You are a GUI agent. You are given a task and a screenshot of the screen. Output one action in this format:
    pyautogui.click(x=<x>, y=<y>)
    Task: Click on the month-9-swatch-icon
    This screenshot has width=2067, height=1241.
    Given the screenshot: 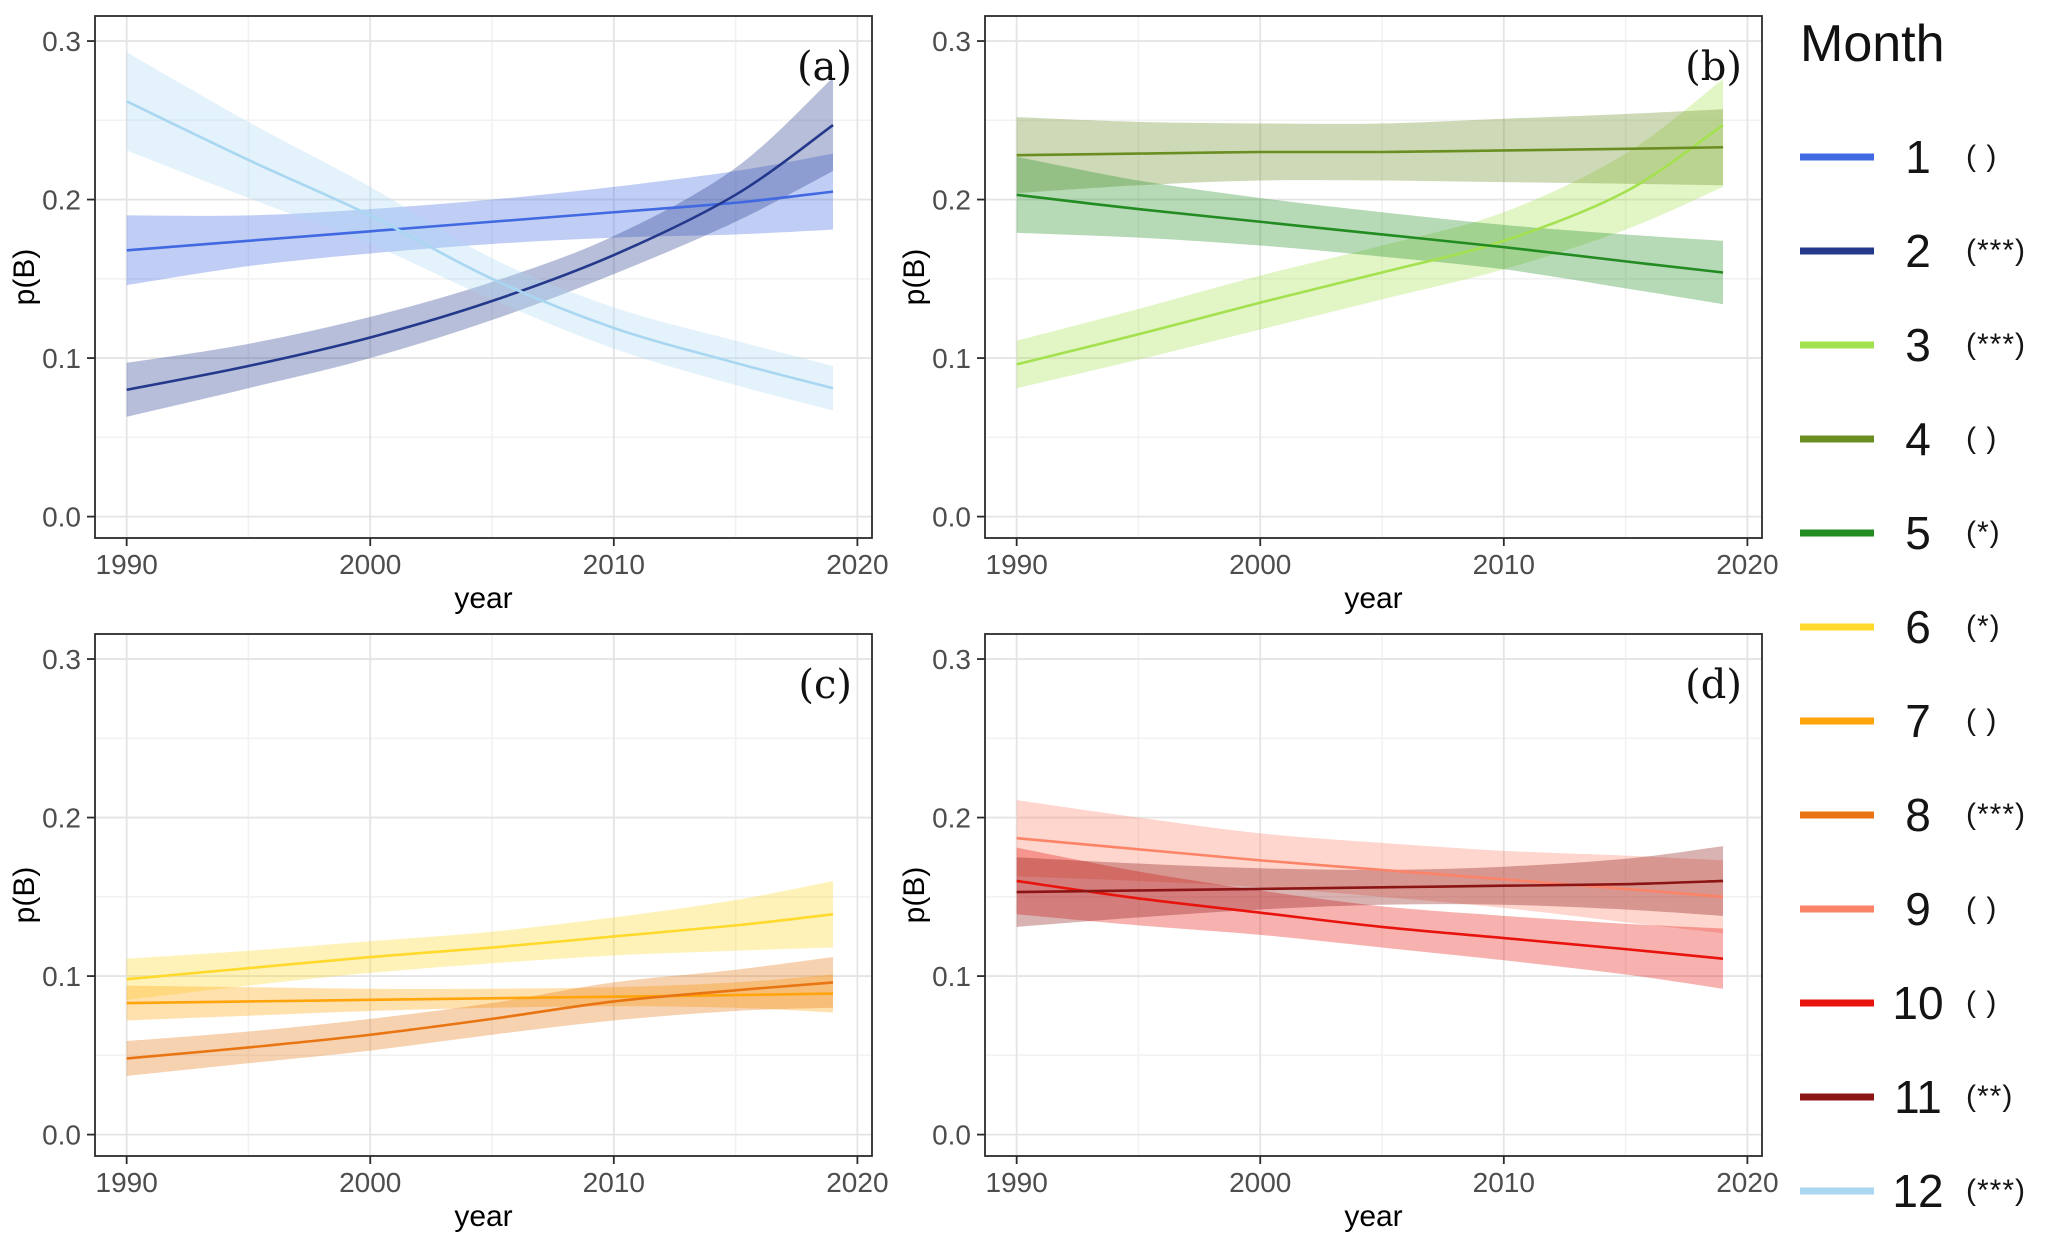 What is the action you would take?
    pyautogui.click(x=1837, y=909)
    